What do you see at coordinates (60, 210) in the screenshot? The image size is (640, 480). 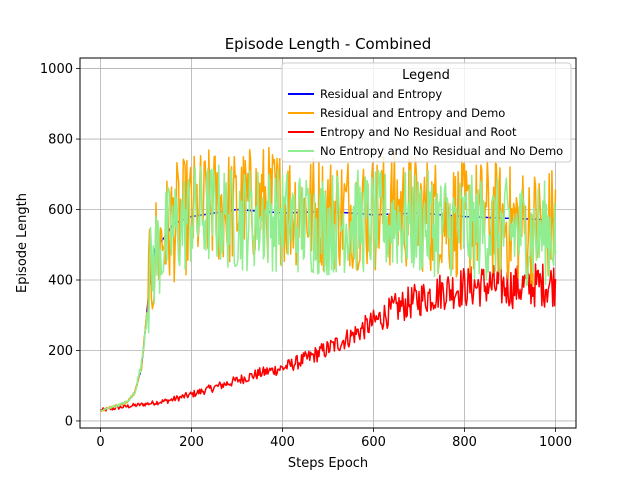 I see `y-tick-label: 600` at bounding box center [60, 210].